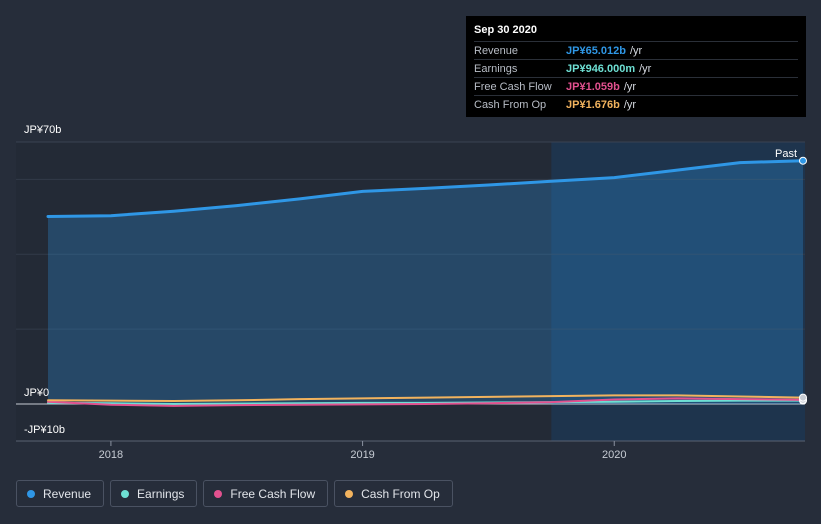 The height and width of the screenshot is (524, 821). I want to click on past-label: Past, so click(786, 154).